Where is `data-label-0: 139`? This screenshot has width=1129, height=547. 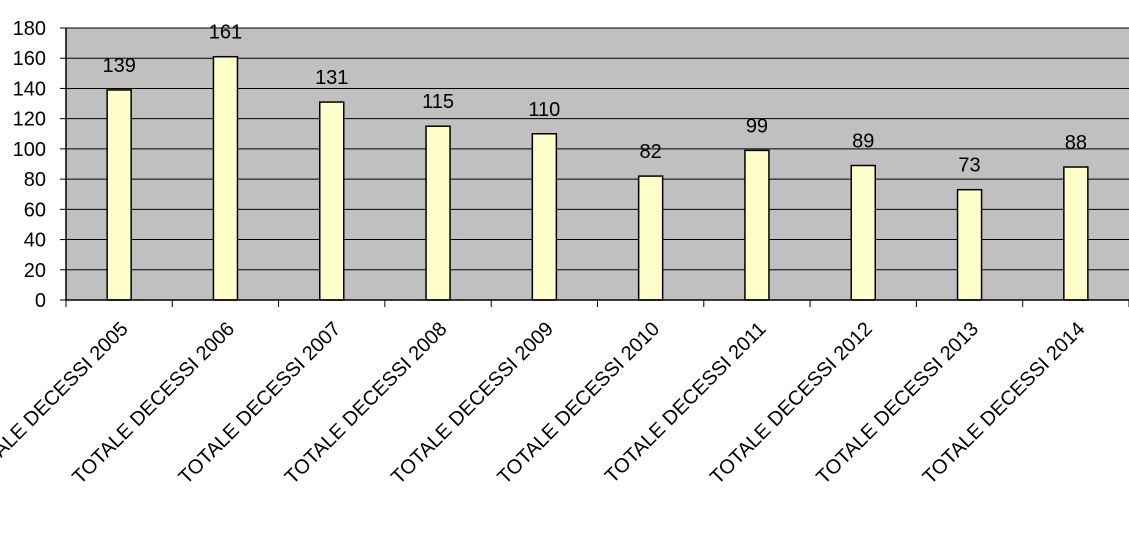
data-label-0: 139 is located at coordinates (118, 66).